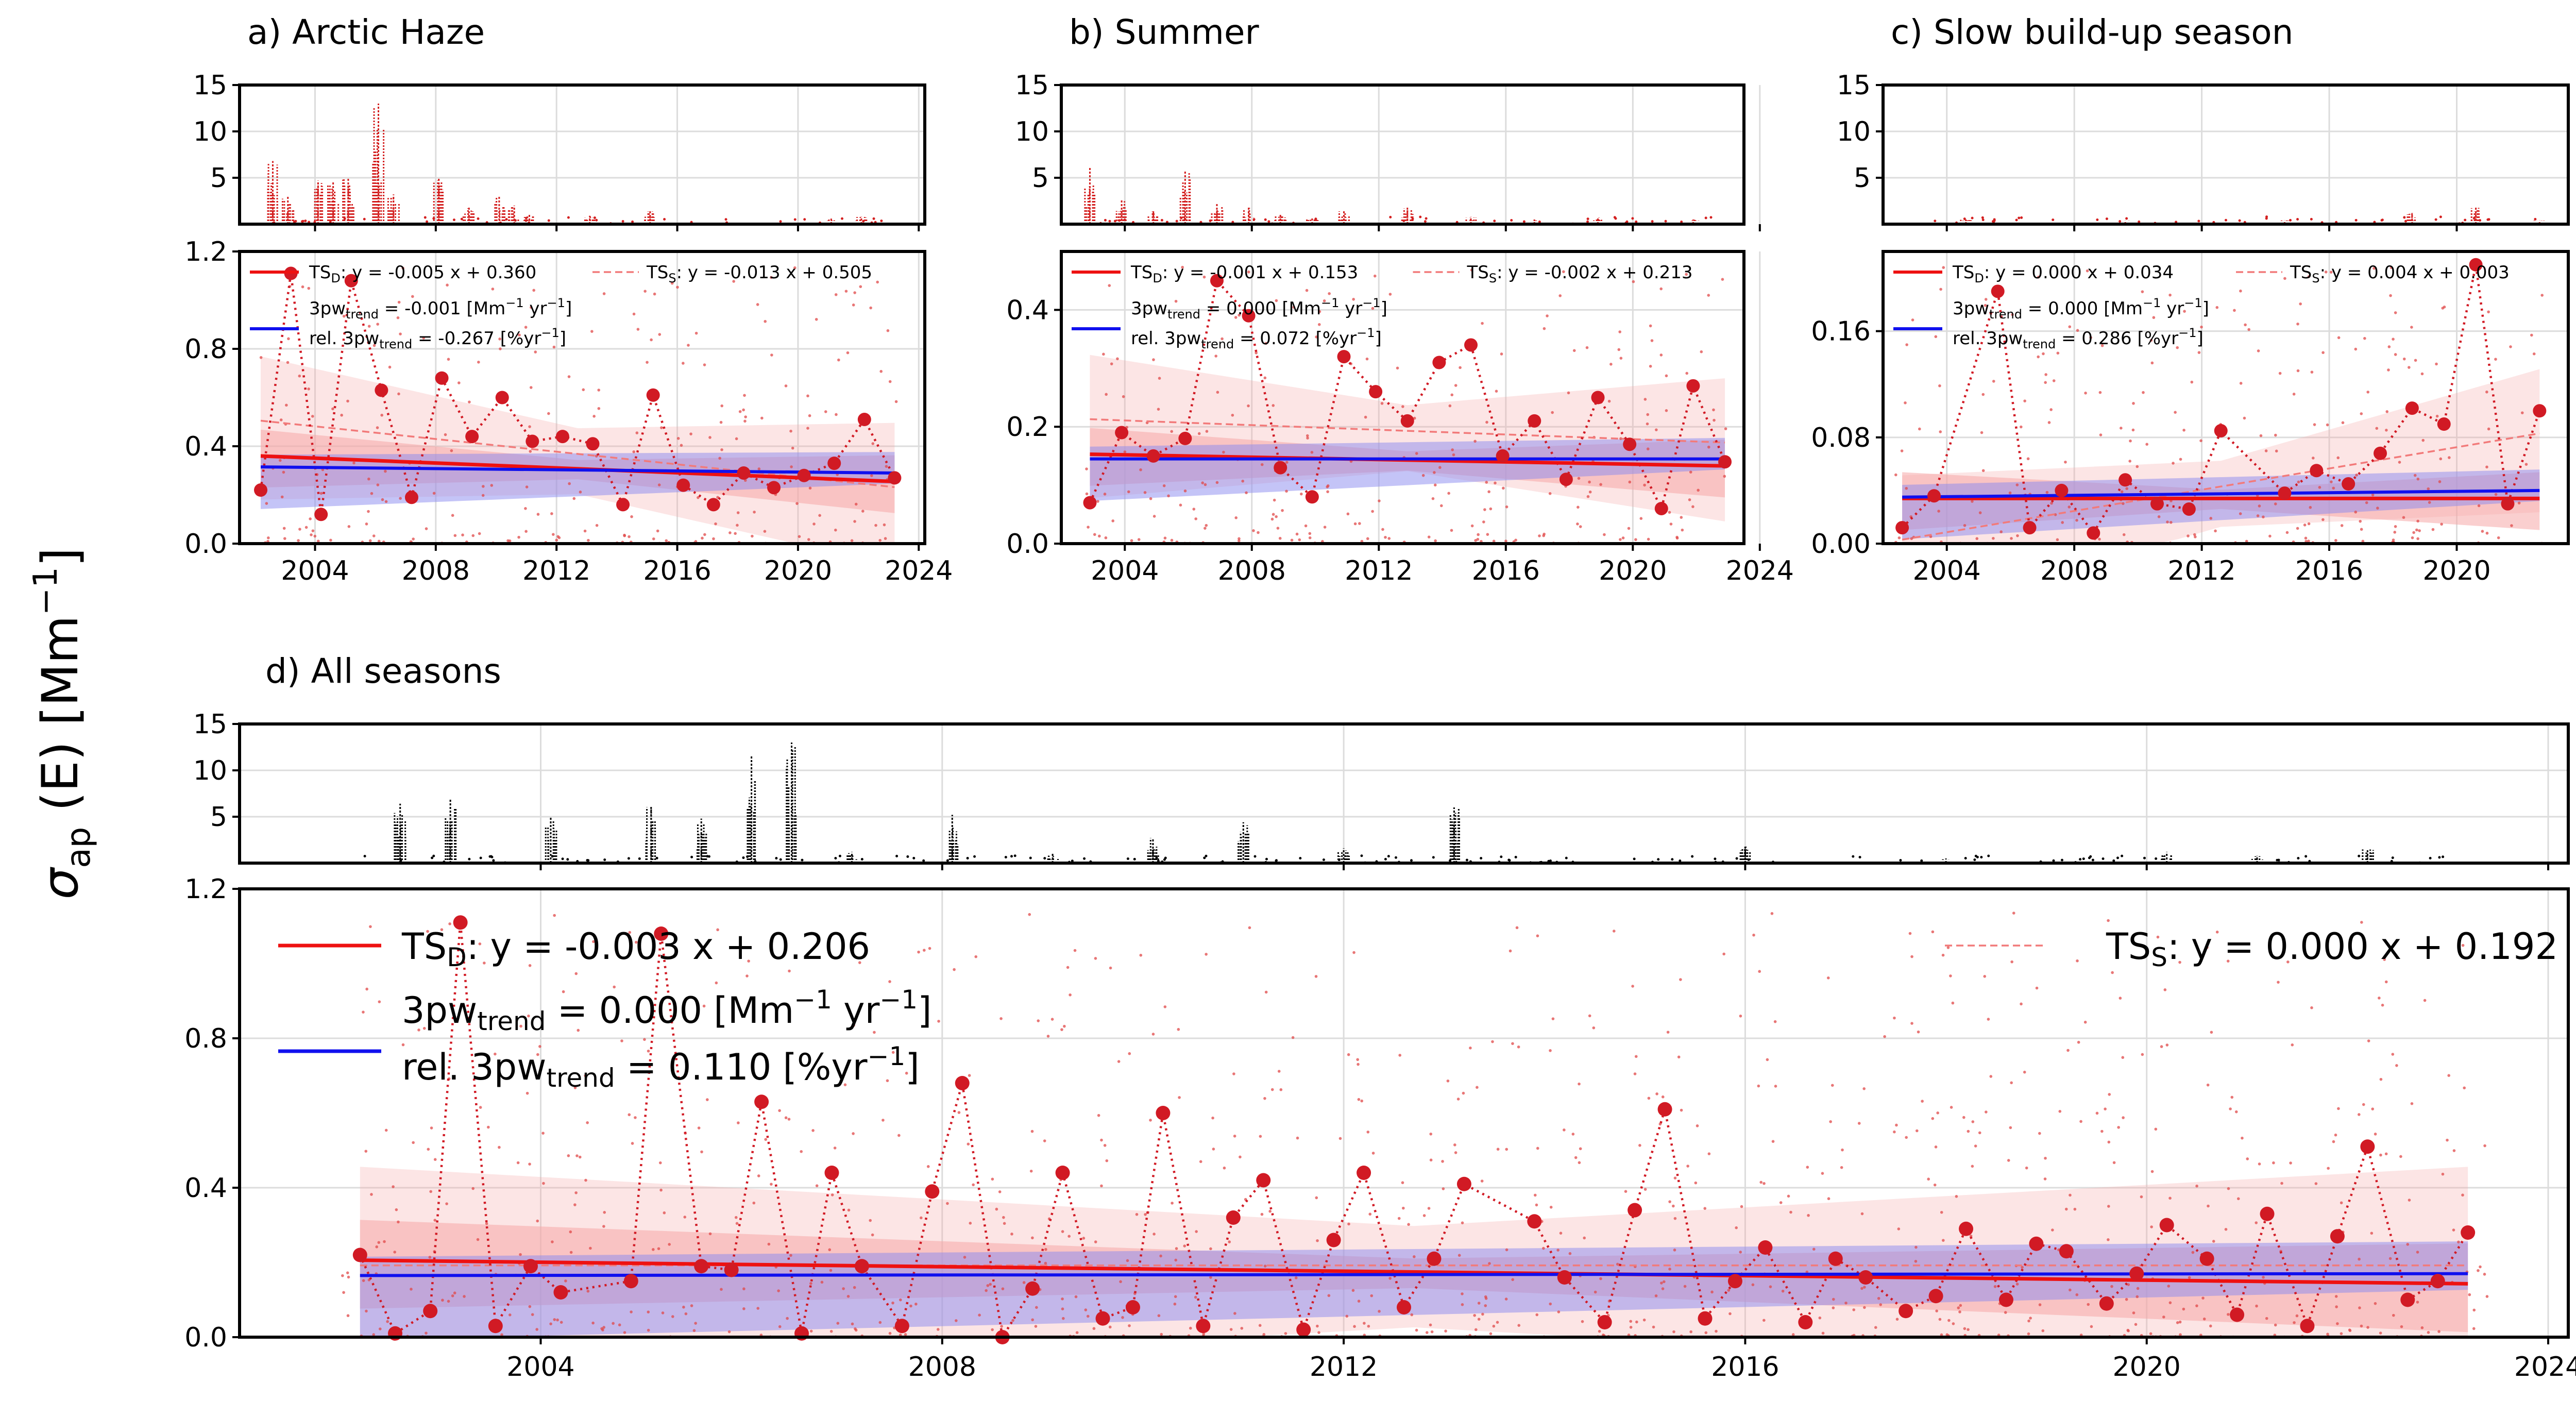 The width and height of the screenshot is (2576, 1416). What do you see at coordinates (2078, 338) in the screenshot?
I see `legend-rel-3pw: rel. 3pwtrend = 0.286 [%yr−1]` at bounding box center [2078, 338].